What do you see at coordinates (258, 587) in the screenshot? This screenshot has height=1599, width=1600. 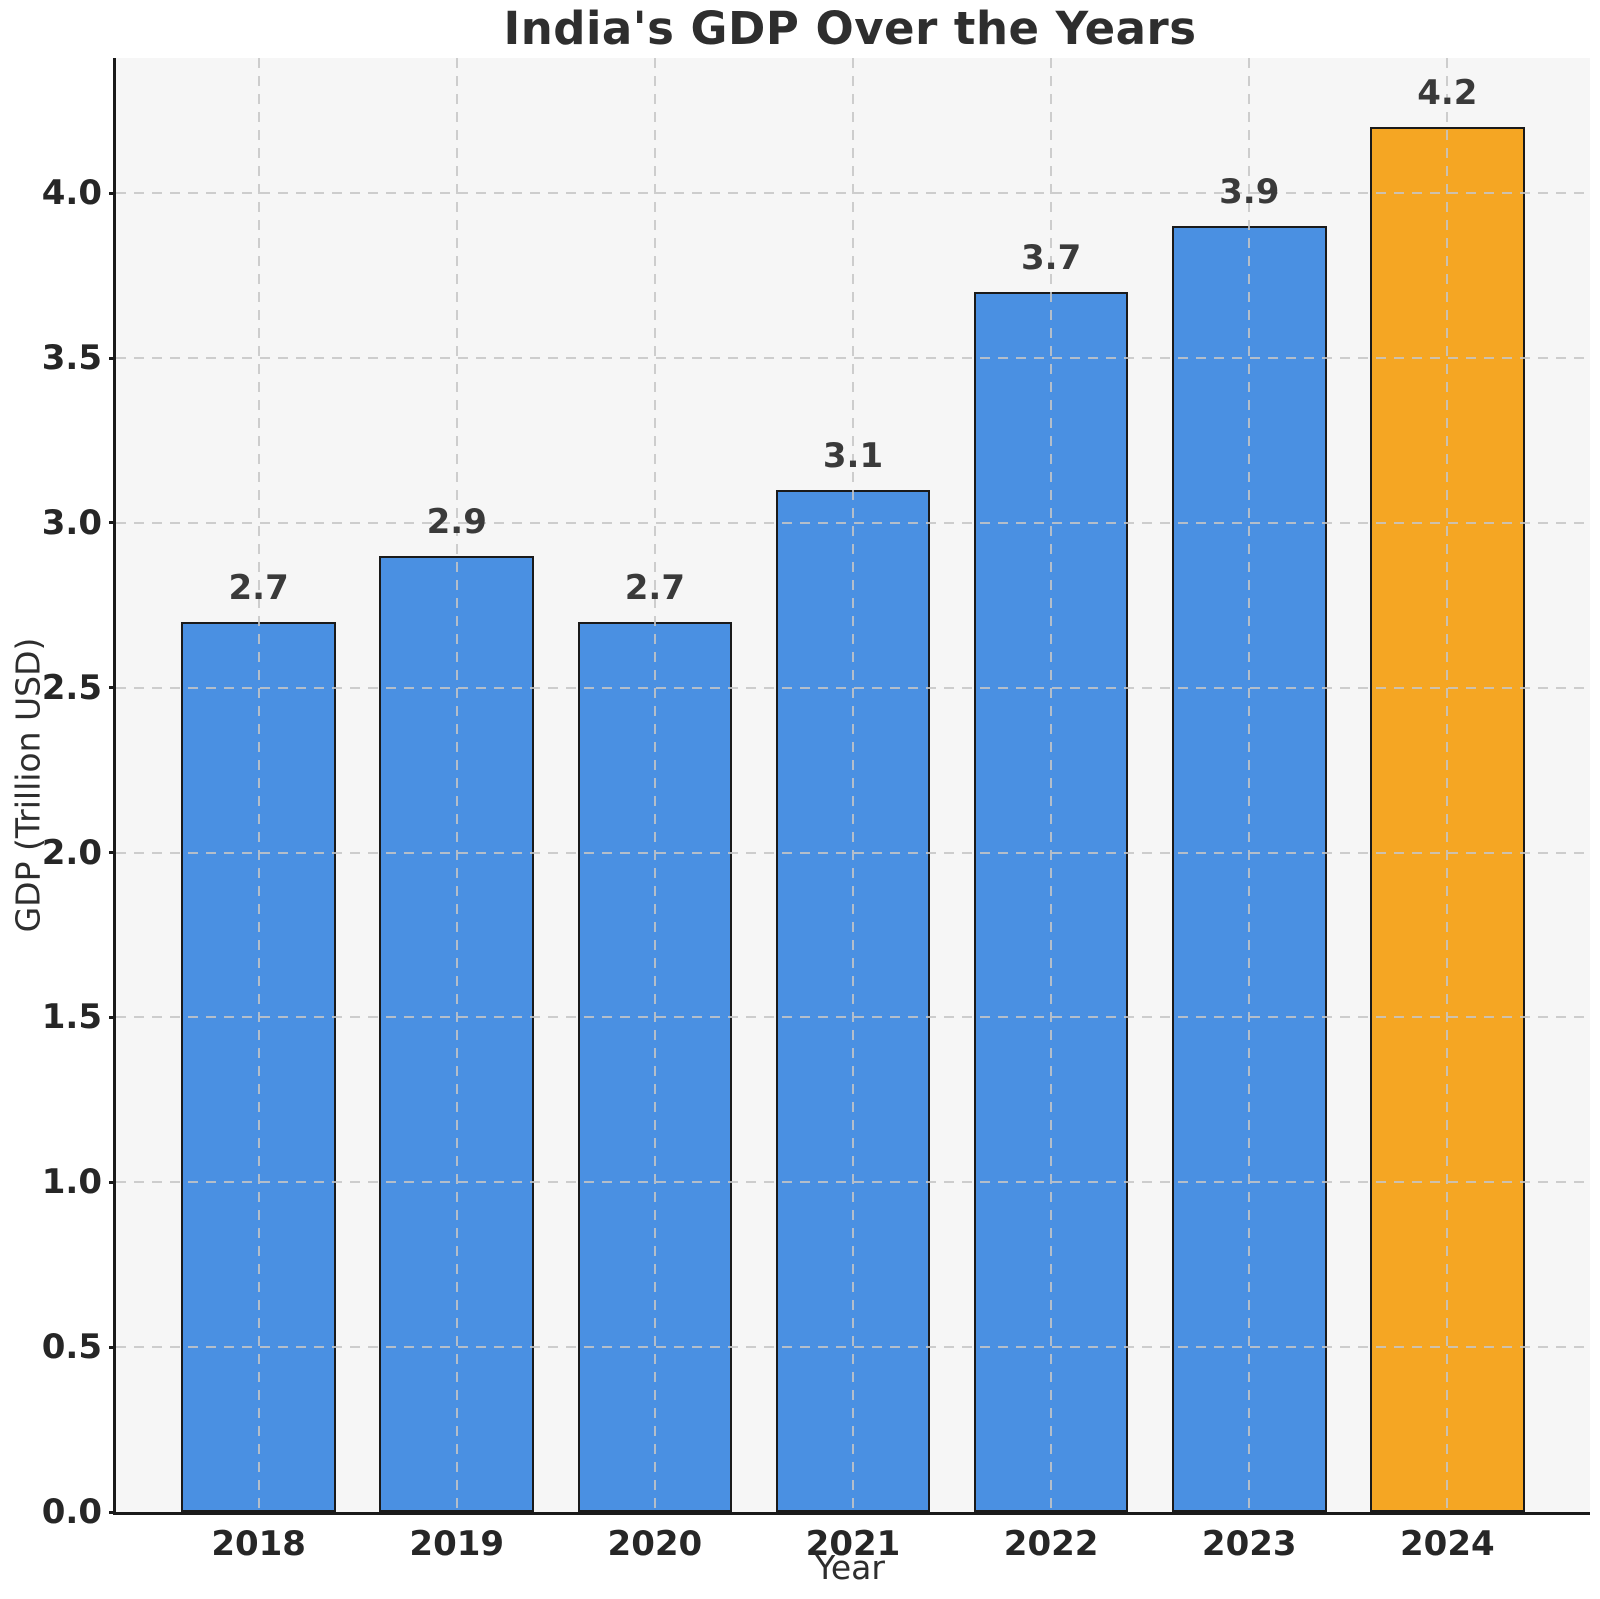 I see `bar-value-label-2018: 2.7` at bounding box center [258, 587].